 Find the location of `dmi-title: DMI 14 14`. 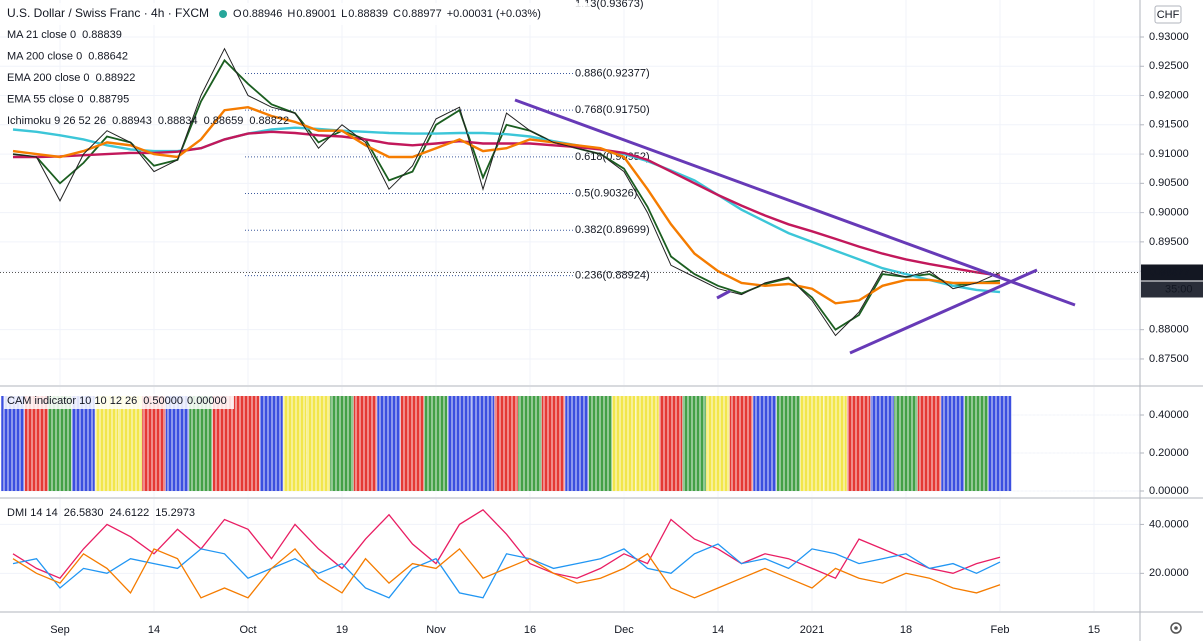

dmi-title: DMI 14 14 is located at coordinates (32, 513).